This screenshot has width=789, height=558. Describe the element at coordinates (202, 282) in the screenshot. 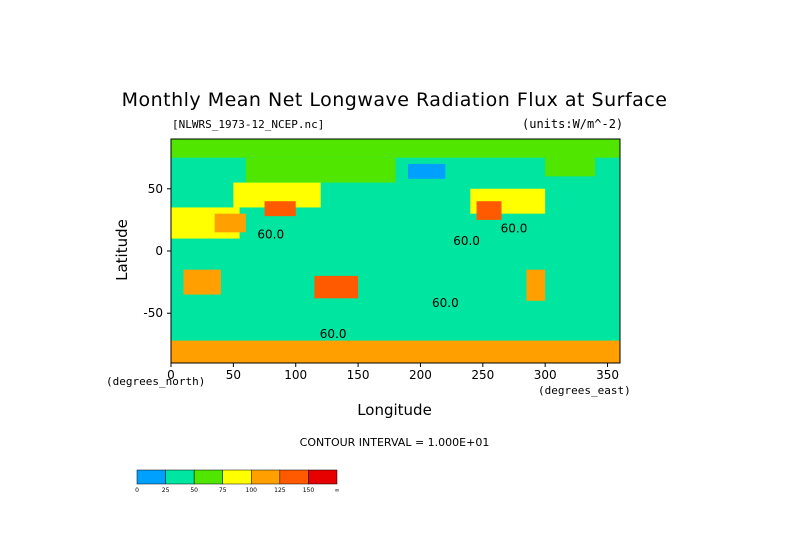

I see `region-south-africa` at that location.